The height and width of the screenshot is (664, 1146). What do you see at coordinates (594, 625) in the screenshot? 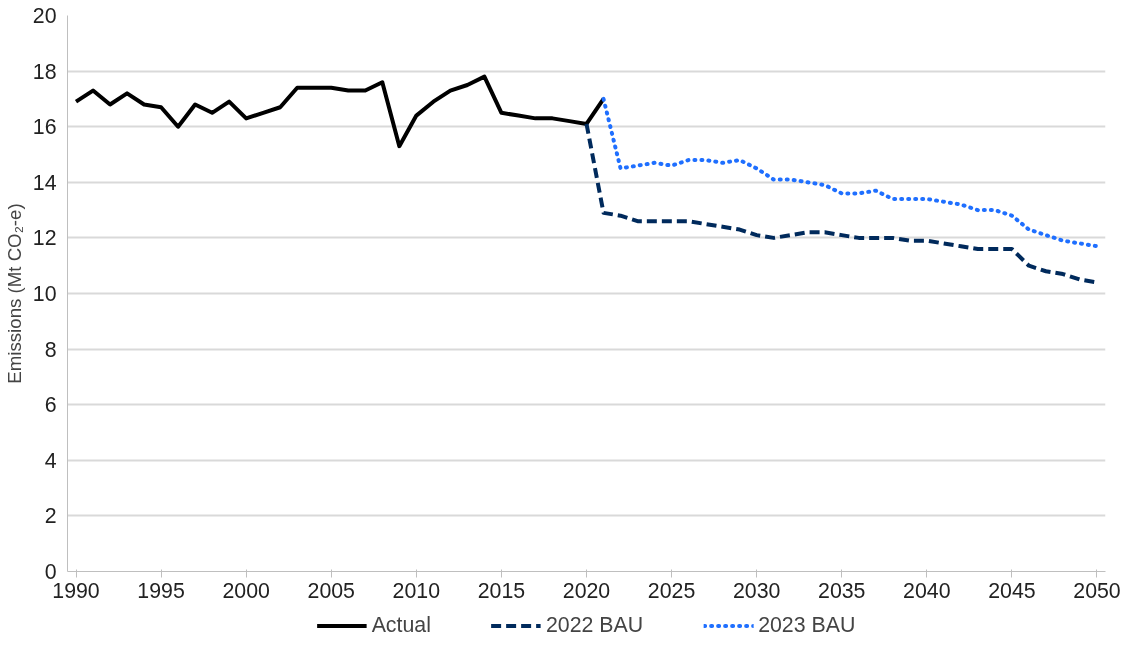
I see `legend-label: 2022 BAU` at bounding box center [594, 625].